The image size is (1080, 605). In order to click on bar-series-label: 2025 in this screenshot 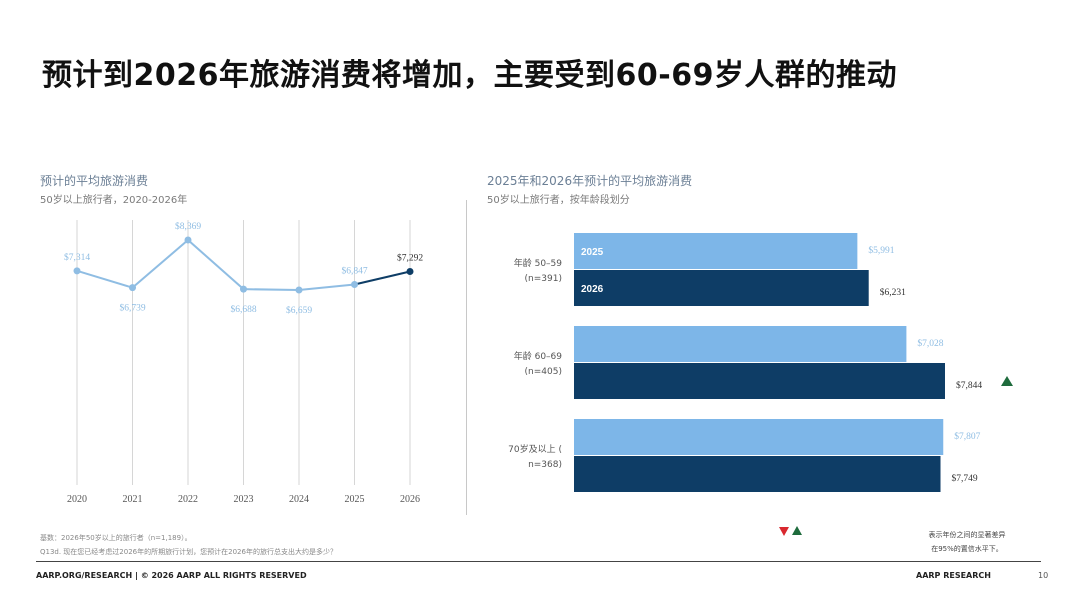, I will do `click(592, 252)`.